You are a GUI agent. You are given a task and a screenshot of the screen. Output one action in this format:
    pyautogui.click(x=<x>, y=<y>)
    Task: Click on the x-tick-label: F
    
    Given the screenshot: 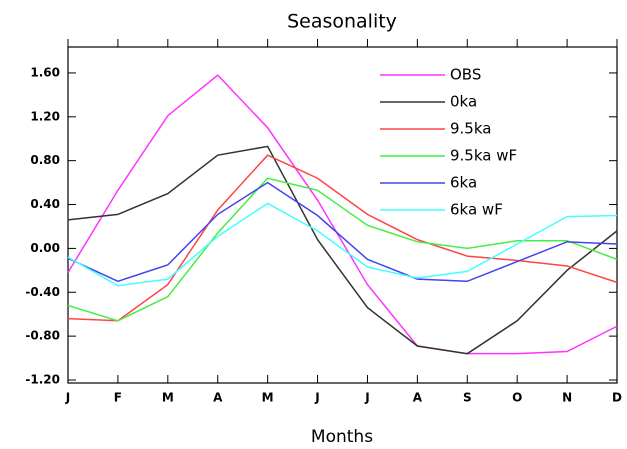 What is the action you would take?
    pyautogui.click(x=118, y=398)
    